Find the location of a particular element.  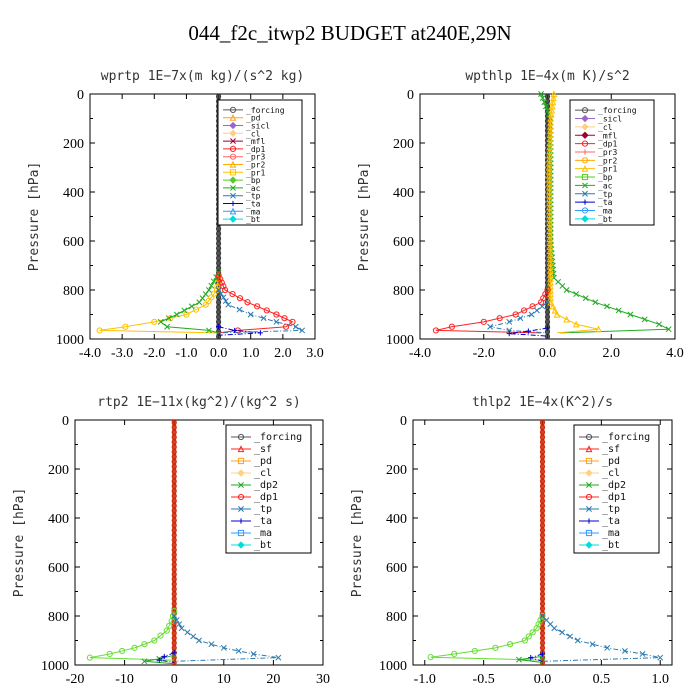

legend-label: _sicl is located at coordinates (258, 126).